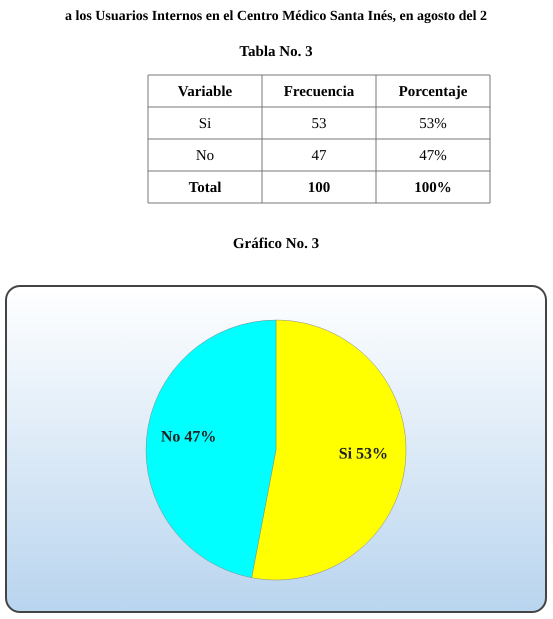  I want to click on chart-title: Gráfico No. 3, so click(276, 244).